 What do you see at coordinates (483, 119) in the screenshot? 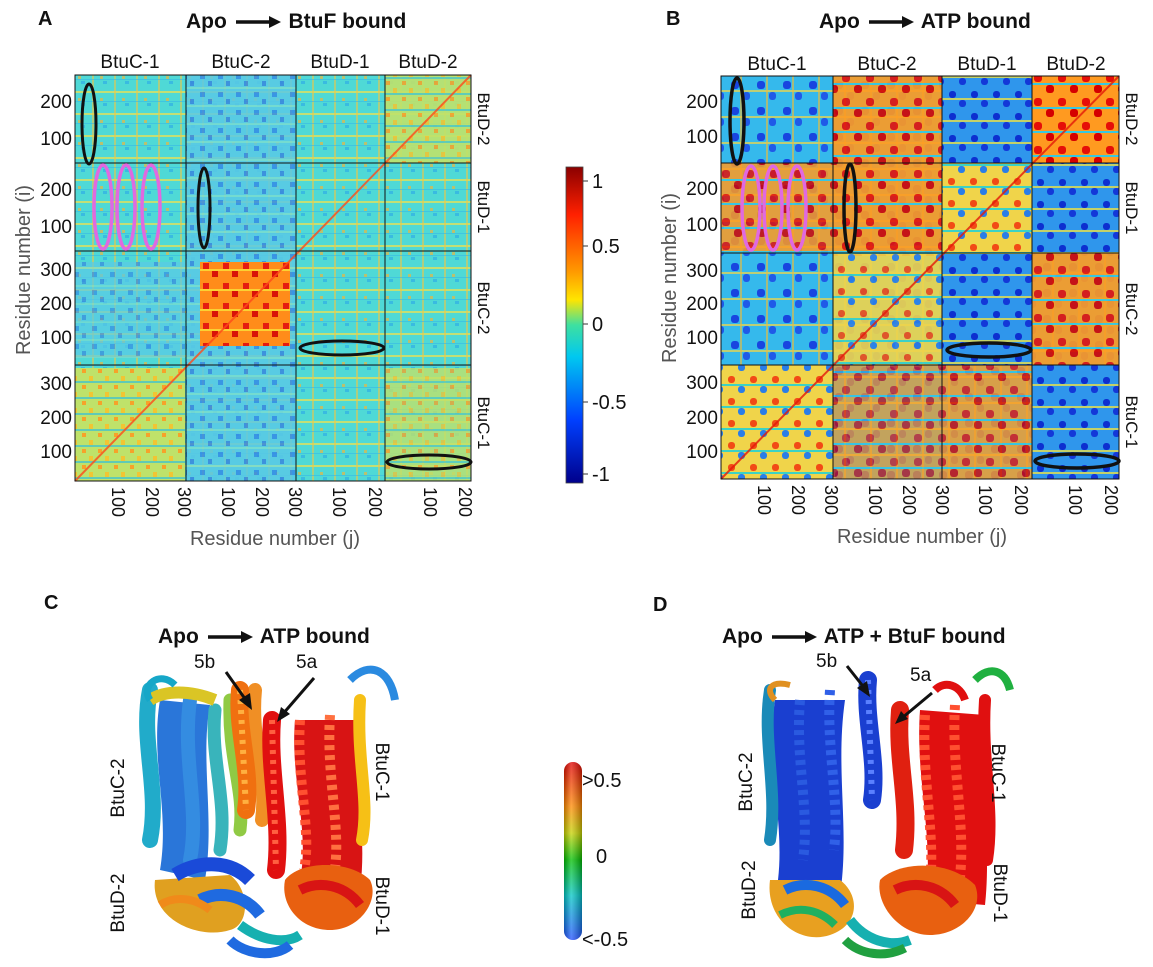
I see `row-label-btud2: BtuD-2` at bounding box center [483, 119].